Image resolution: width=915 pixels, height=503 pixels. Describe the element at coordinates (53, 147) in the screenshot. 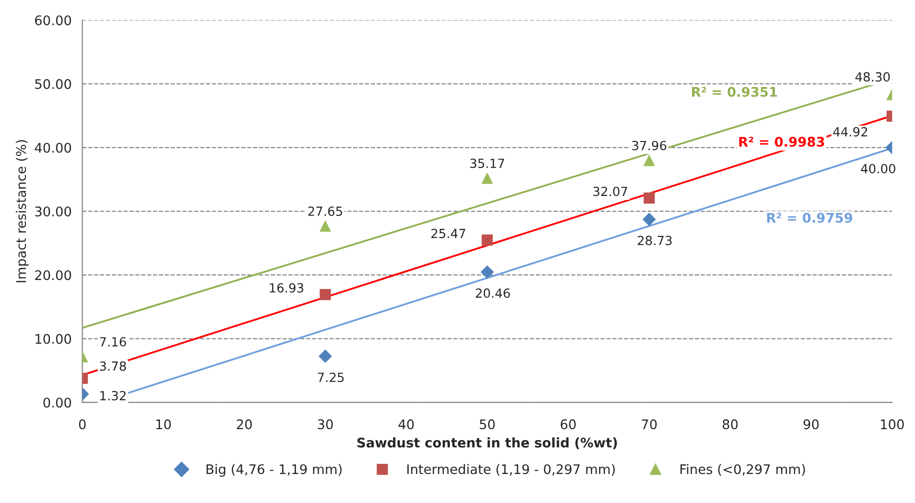

I see `y-tick-label: 40.00` at that location.